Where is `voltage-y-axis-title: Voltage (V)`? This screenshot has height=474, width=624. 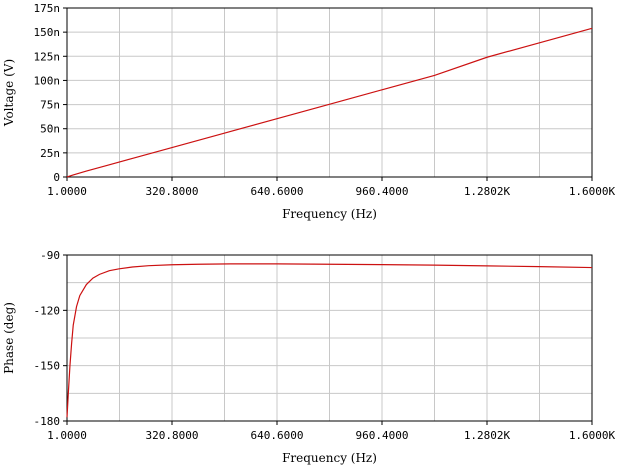
voltage-y-axis-title: Voltage (V) is located at coordinates (9, 93).